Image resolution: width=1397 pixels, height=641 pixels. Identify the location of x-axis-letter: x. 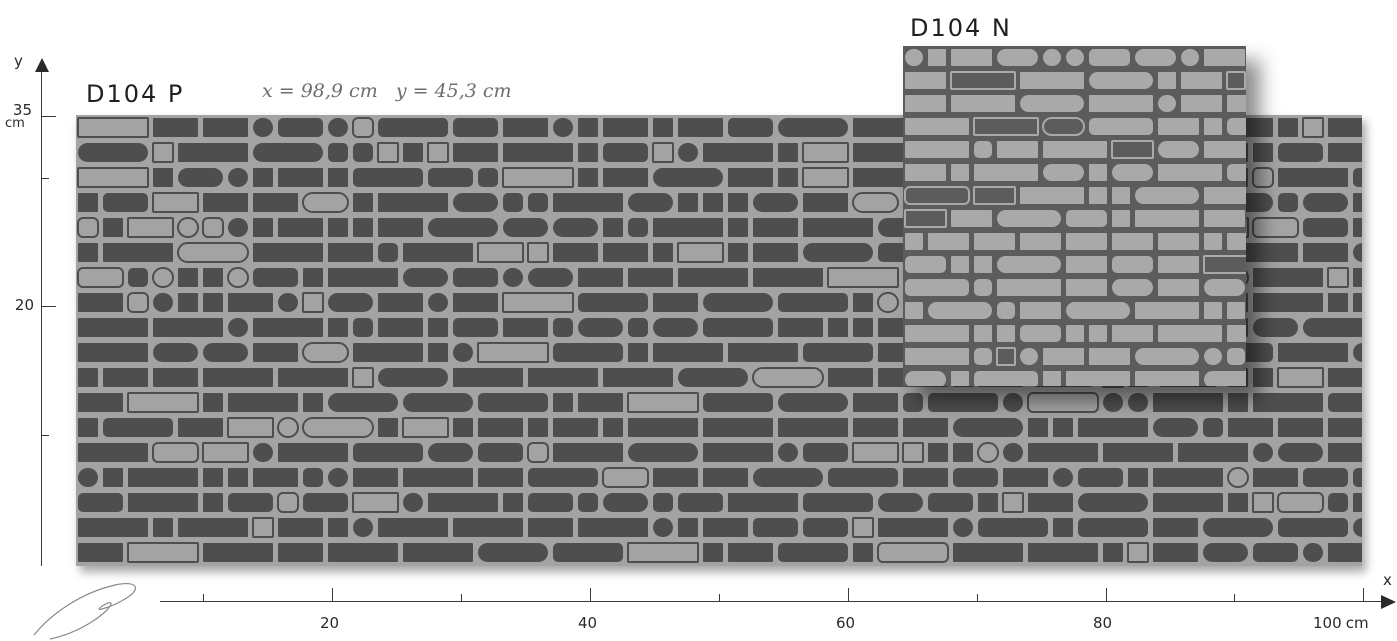
(1387, 580).